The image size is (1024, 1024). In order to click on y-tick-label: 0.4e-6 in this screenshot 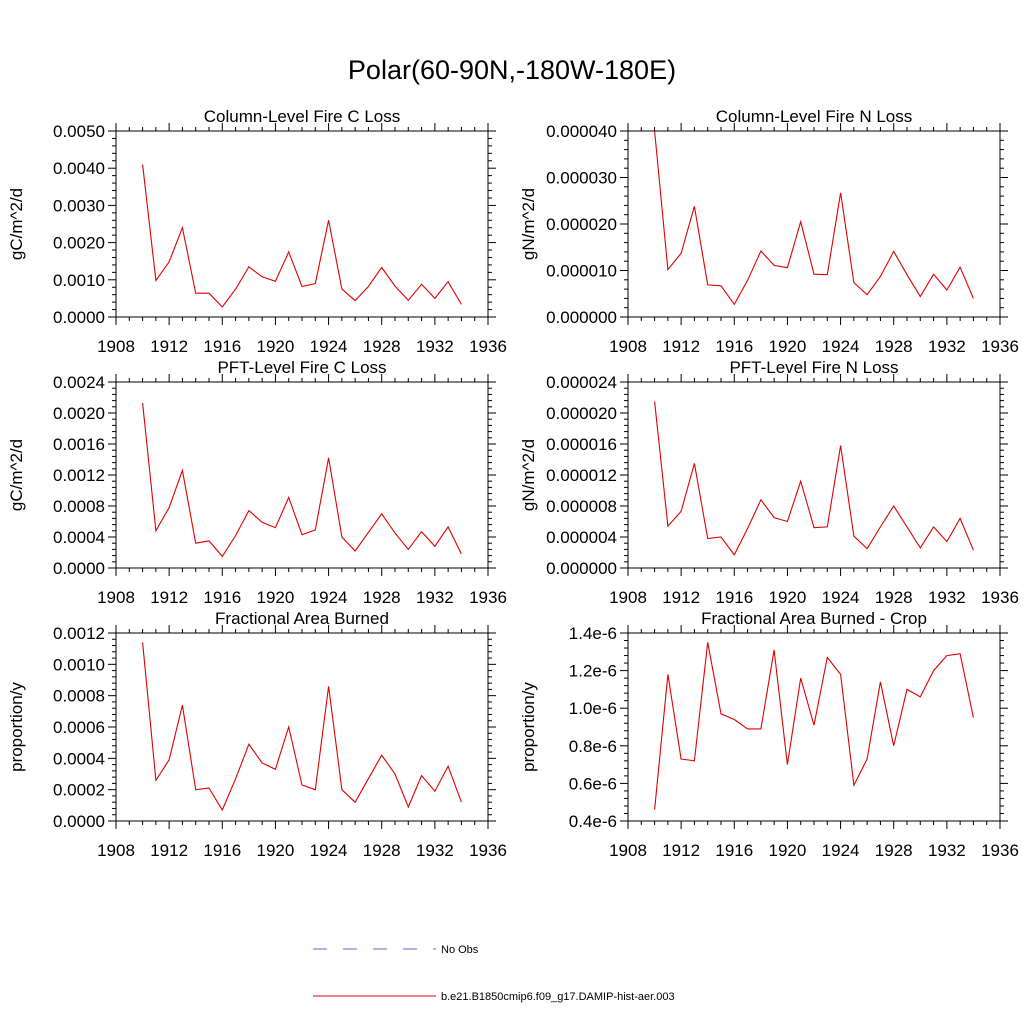, I will do `click(593, 821)`.